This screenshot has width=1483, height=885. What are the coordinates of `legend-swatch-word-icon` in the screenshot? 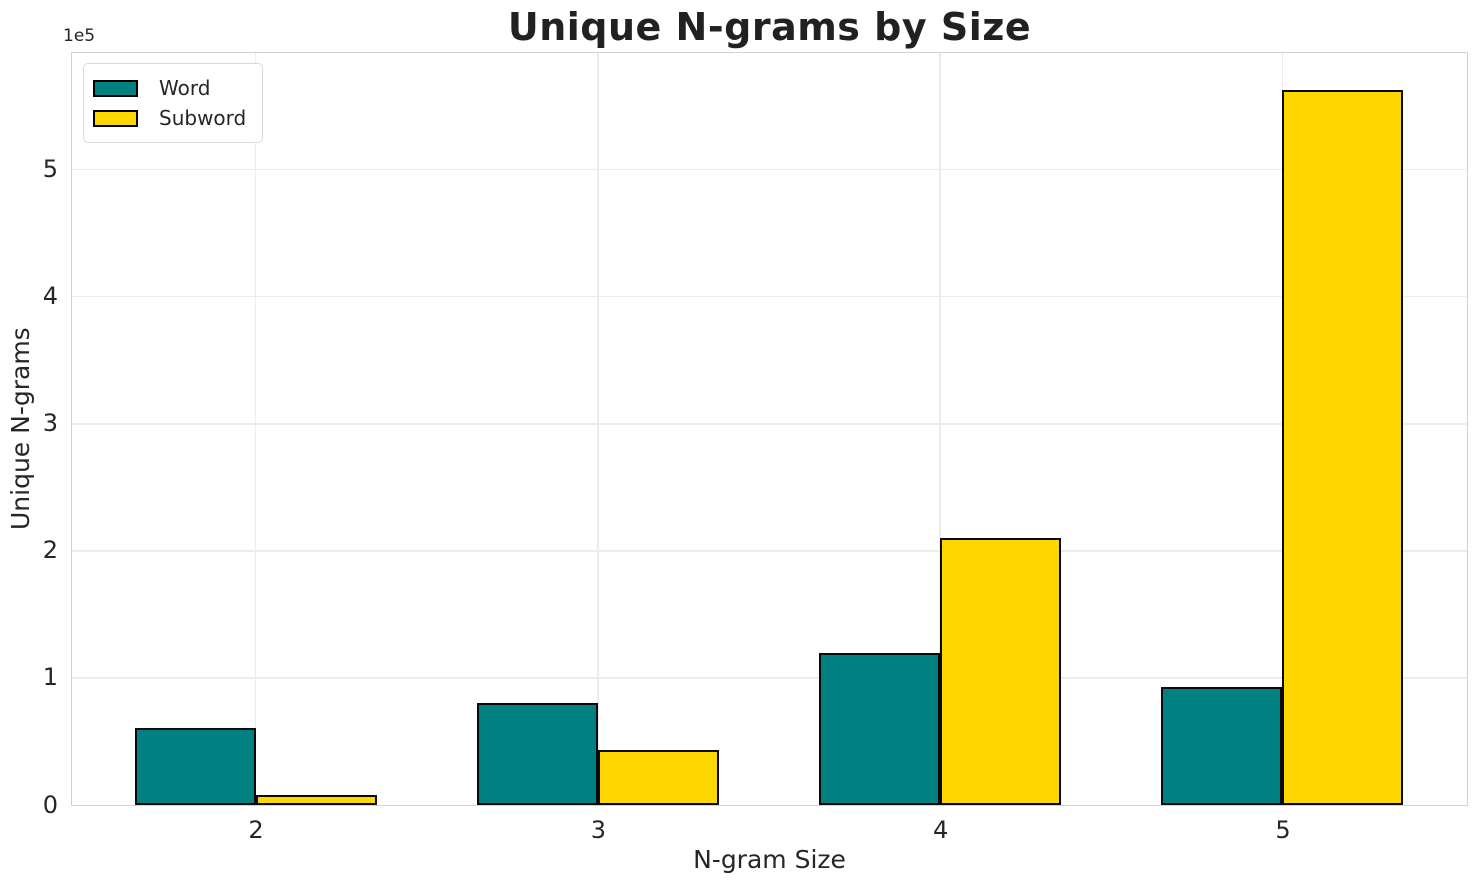 It's located at (115, 88).